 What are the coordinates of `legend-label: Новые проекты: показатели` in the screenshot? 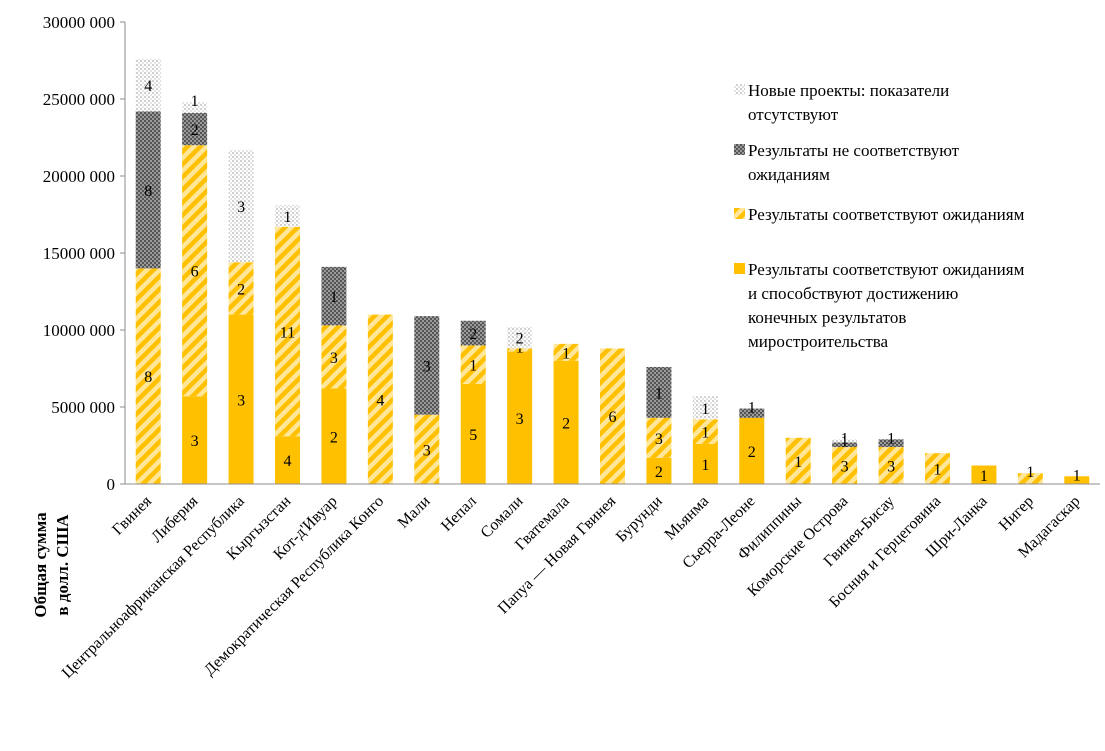 It's located at (848, 90).